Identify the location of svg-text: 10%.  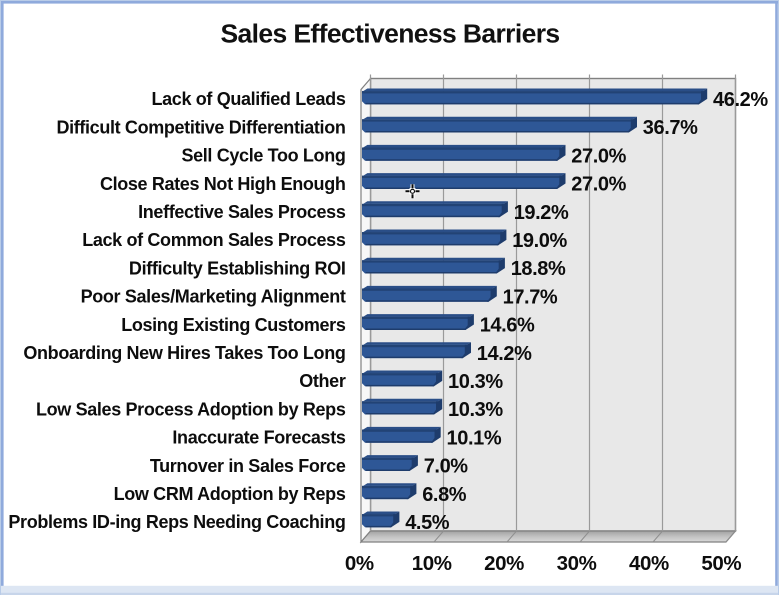
(432, 563).